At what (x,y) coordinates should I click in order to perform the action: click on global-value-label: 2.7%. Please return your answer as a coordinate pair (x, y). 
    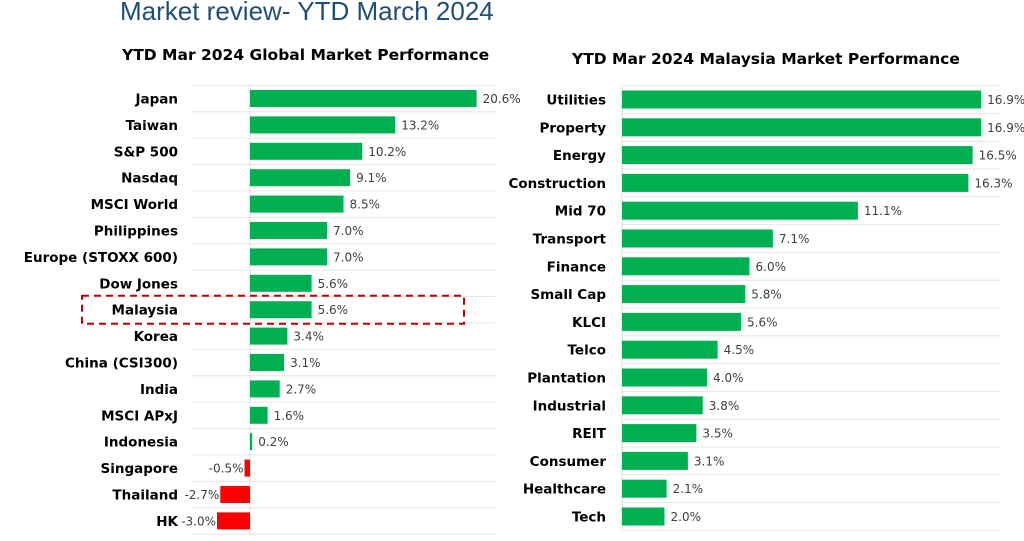
    Looking at the image, I should click on (301, 389).